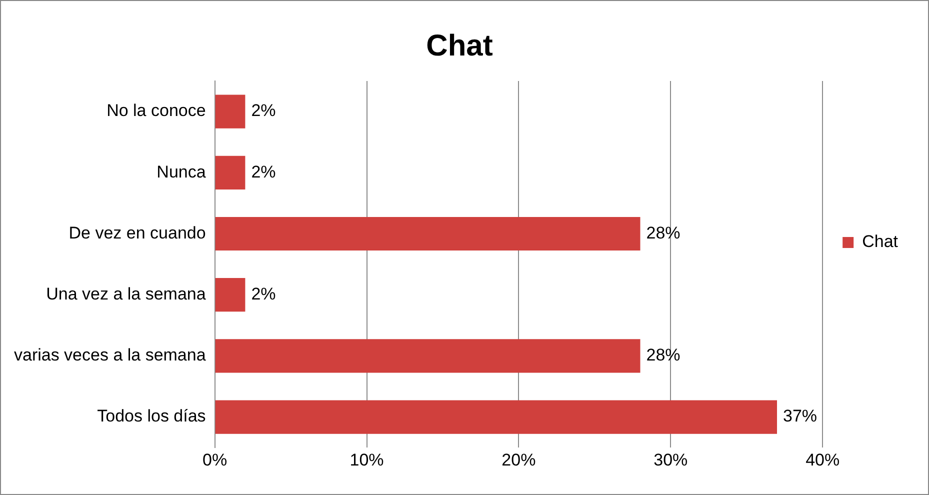 The height and width of the screenshot is (495, 929). What do you see at coordinates (156, 110) in the screenshot?
I see `y-tick-label: No la conoce` at bounding box center [156, 110].